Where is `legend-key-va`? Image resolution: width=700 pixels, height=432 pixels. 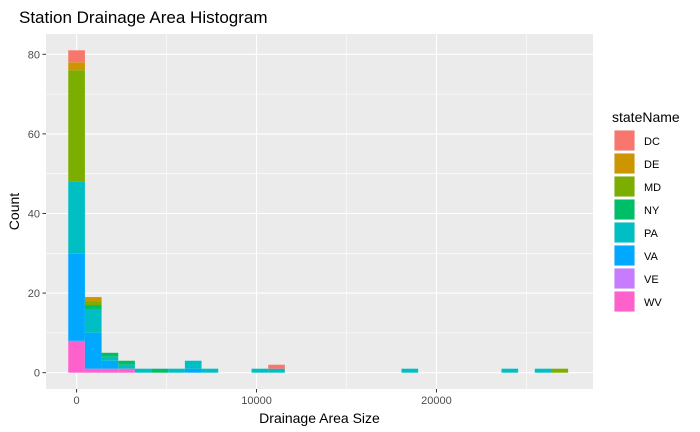 legend-key-va is located at coordinates (624, 255).